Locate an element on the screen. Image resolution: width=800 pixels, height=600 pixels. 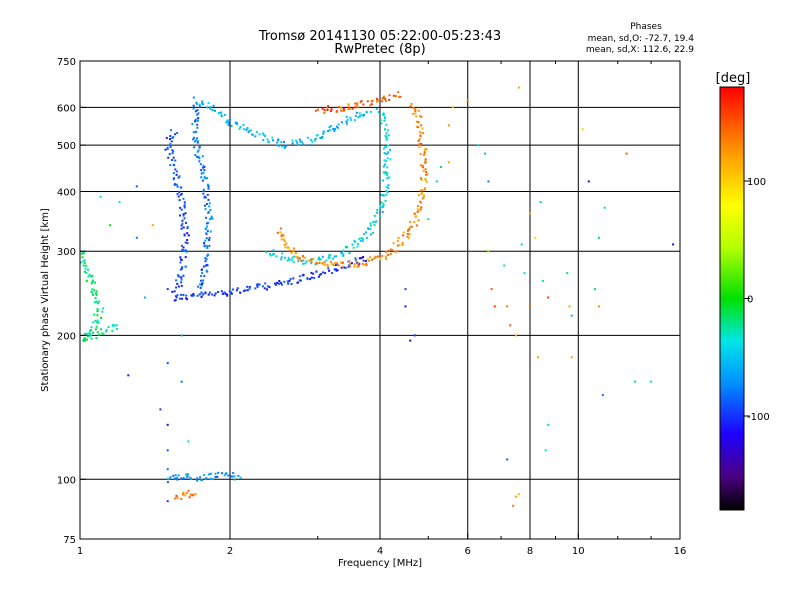
y-tick-label: 200 is located at coordinates (66, 336).